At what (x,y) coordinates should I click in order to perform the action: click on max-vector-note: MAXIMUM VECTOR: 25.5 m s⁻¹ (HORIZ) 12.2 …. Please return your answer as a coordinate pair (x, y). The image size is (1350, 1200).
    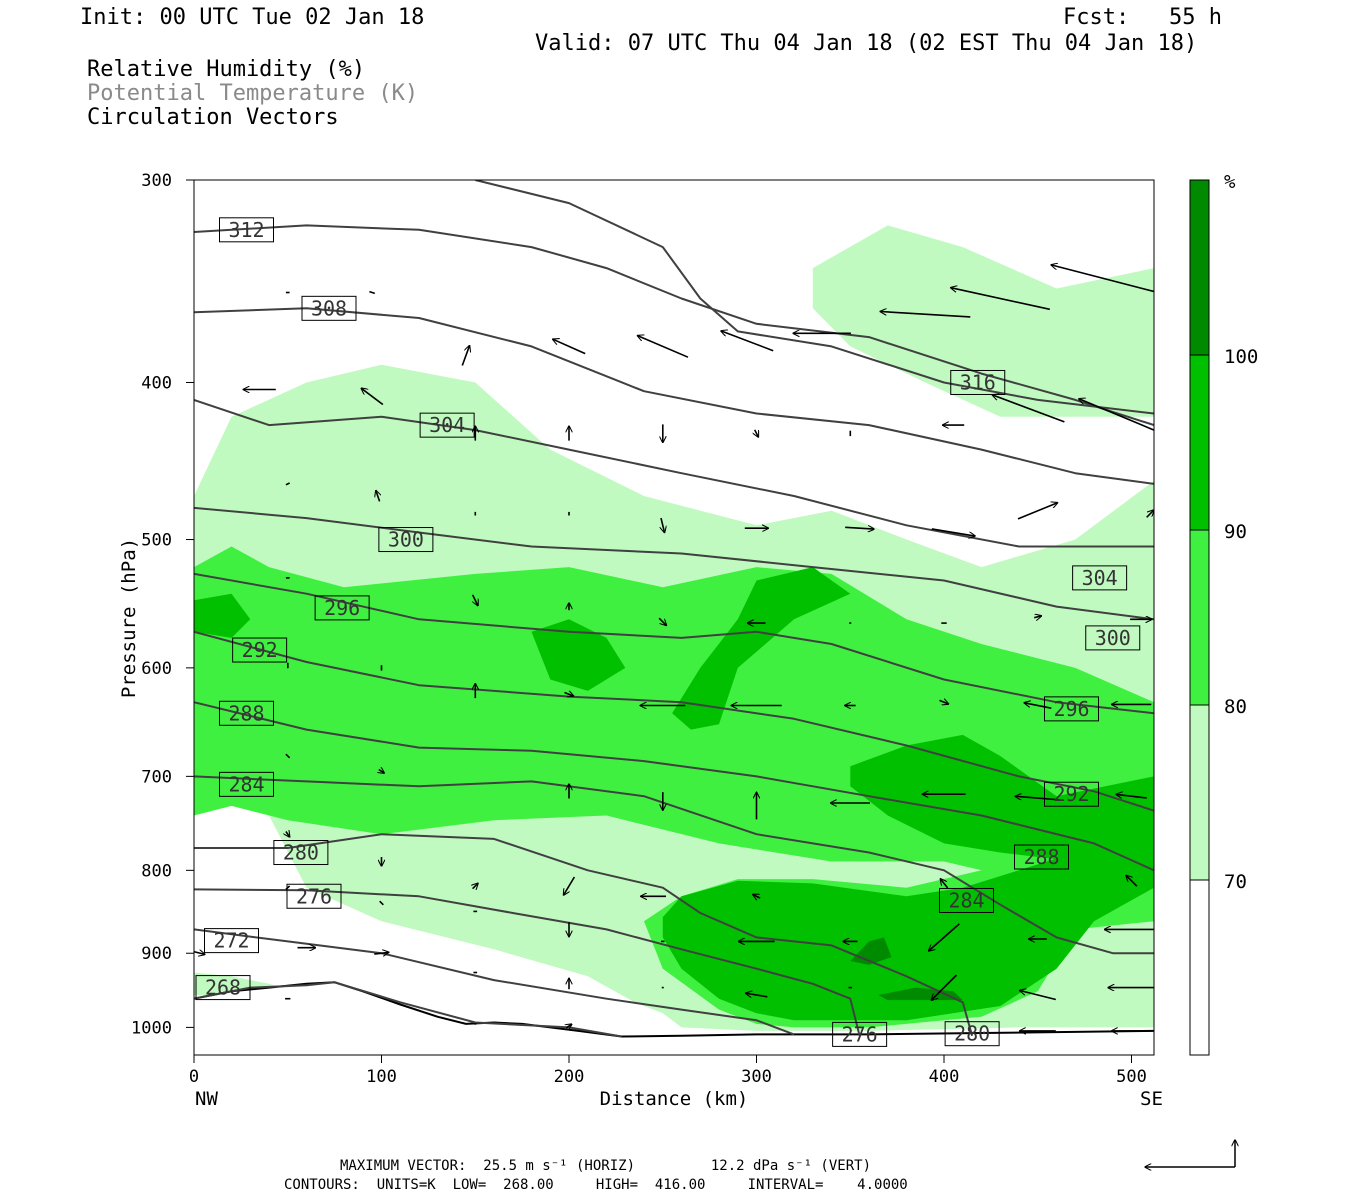
    Looking at the image, I should click on (606, 1166).